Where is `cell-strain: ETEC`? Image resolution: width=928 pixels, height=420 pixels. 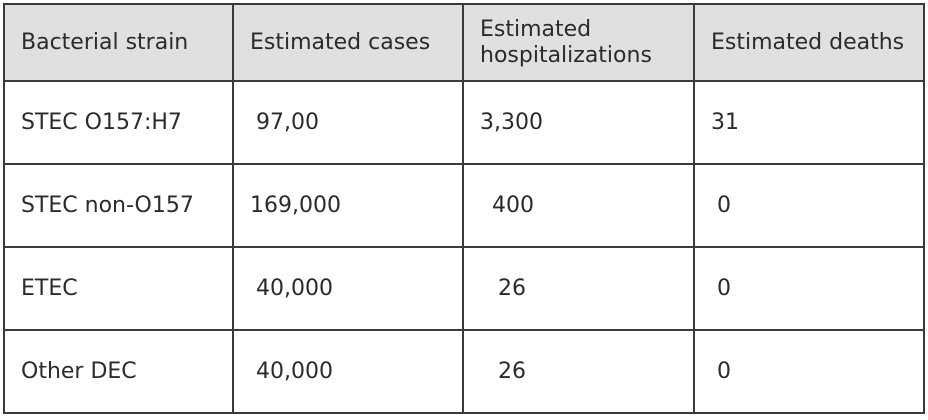 cell-strain: ETEC is located at coordinates (118, 288).